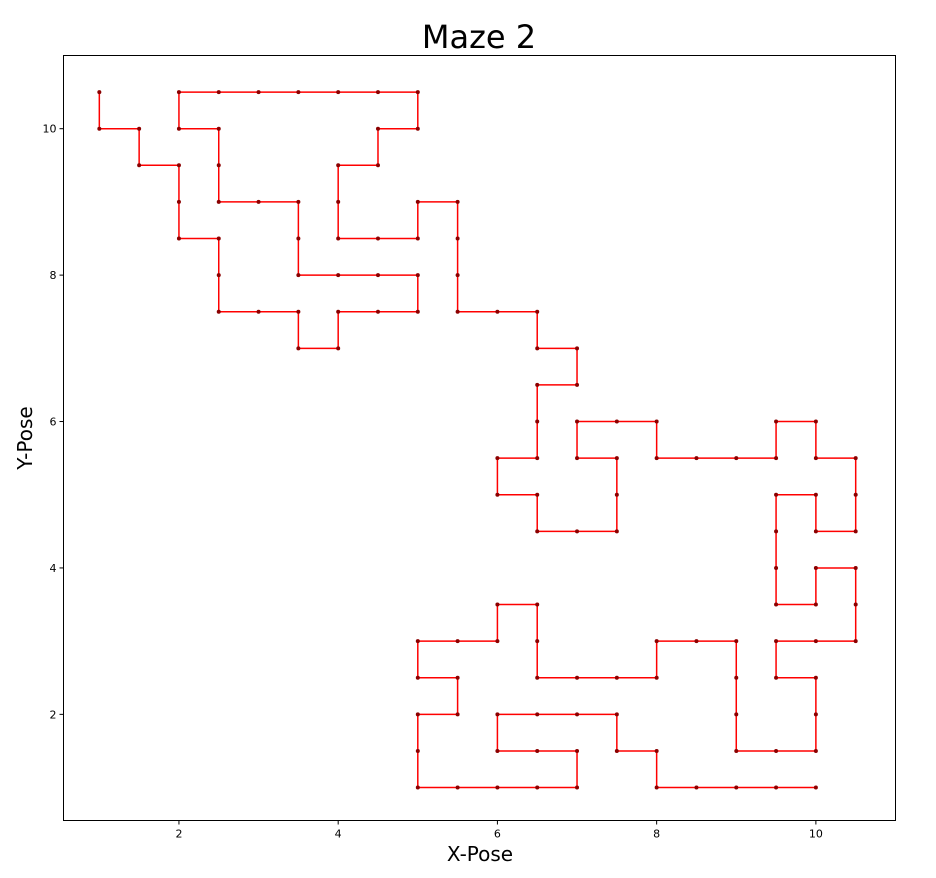 Image resolution: width=936 pixels, height=878 pixels. What do you see at coordinates (816, 834) in the screenshot?
I see `x-tick-label: 10` at bounding box center [816, 834].